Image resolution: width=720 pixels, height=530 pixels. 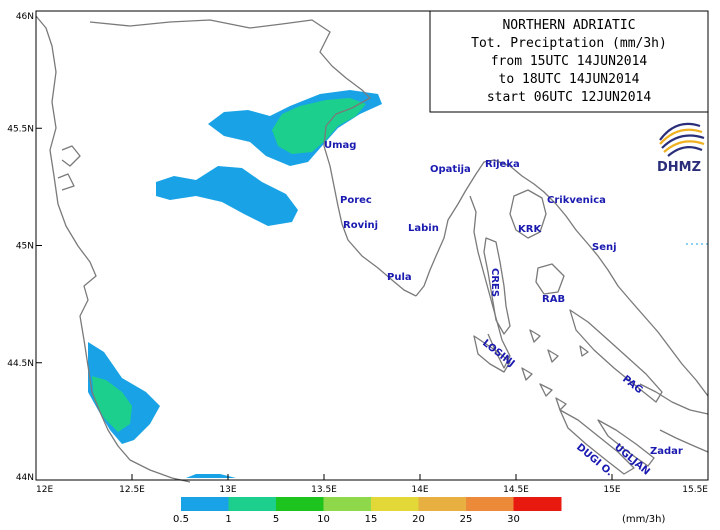 What do you see at coordinates (569, 79) in the screenshot?
I see `title-line-4: to 18UTC 14JUN2014` at bounding box center [569, 79].